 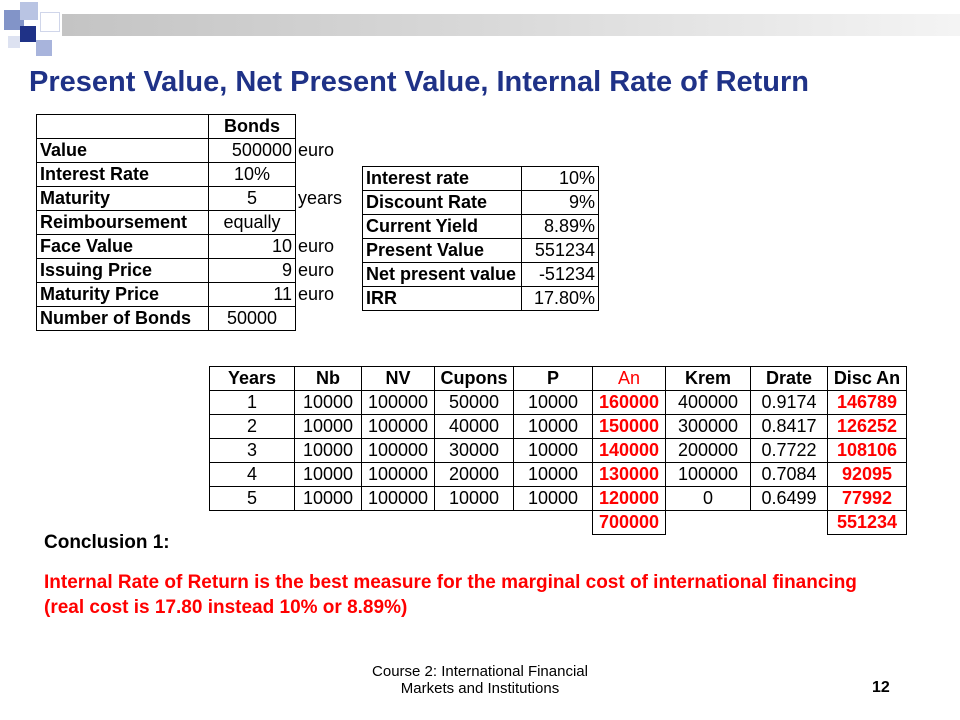 What do you see at coordinates (480, 688) in the screenshot?
I see `footer-line: Markets and Institutions` at bounding box center [480, 688].